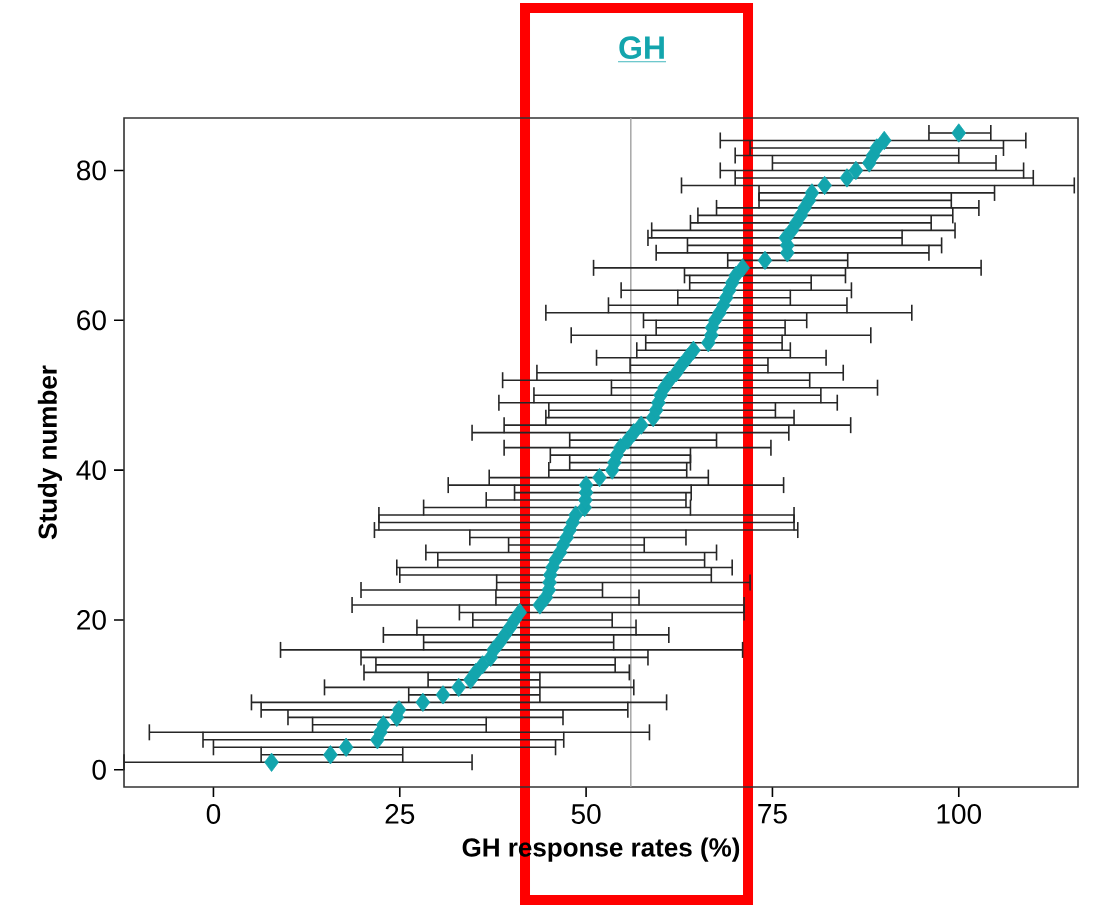 This screenshot has height=907, width=1096. Describe the element at coordinates (50, 452) in the screenshot. I see `y-axis-title: Study number` at that location.